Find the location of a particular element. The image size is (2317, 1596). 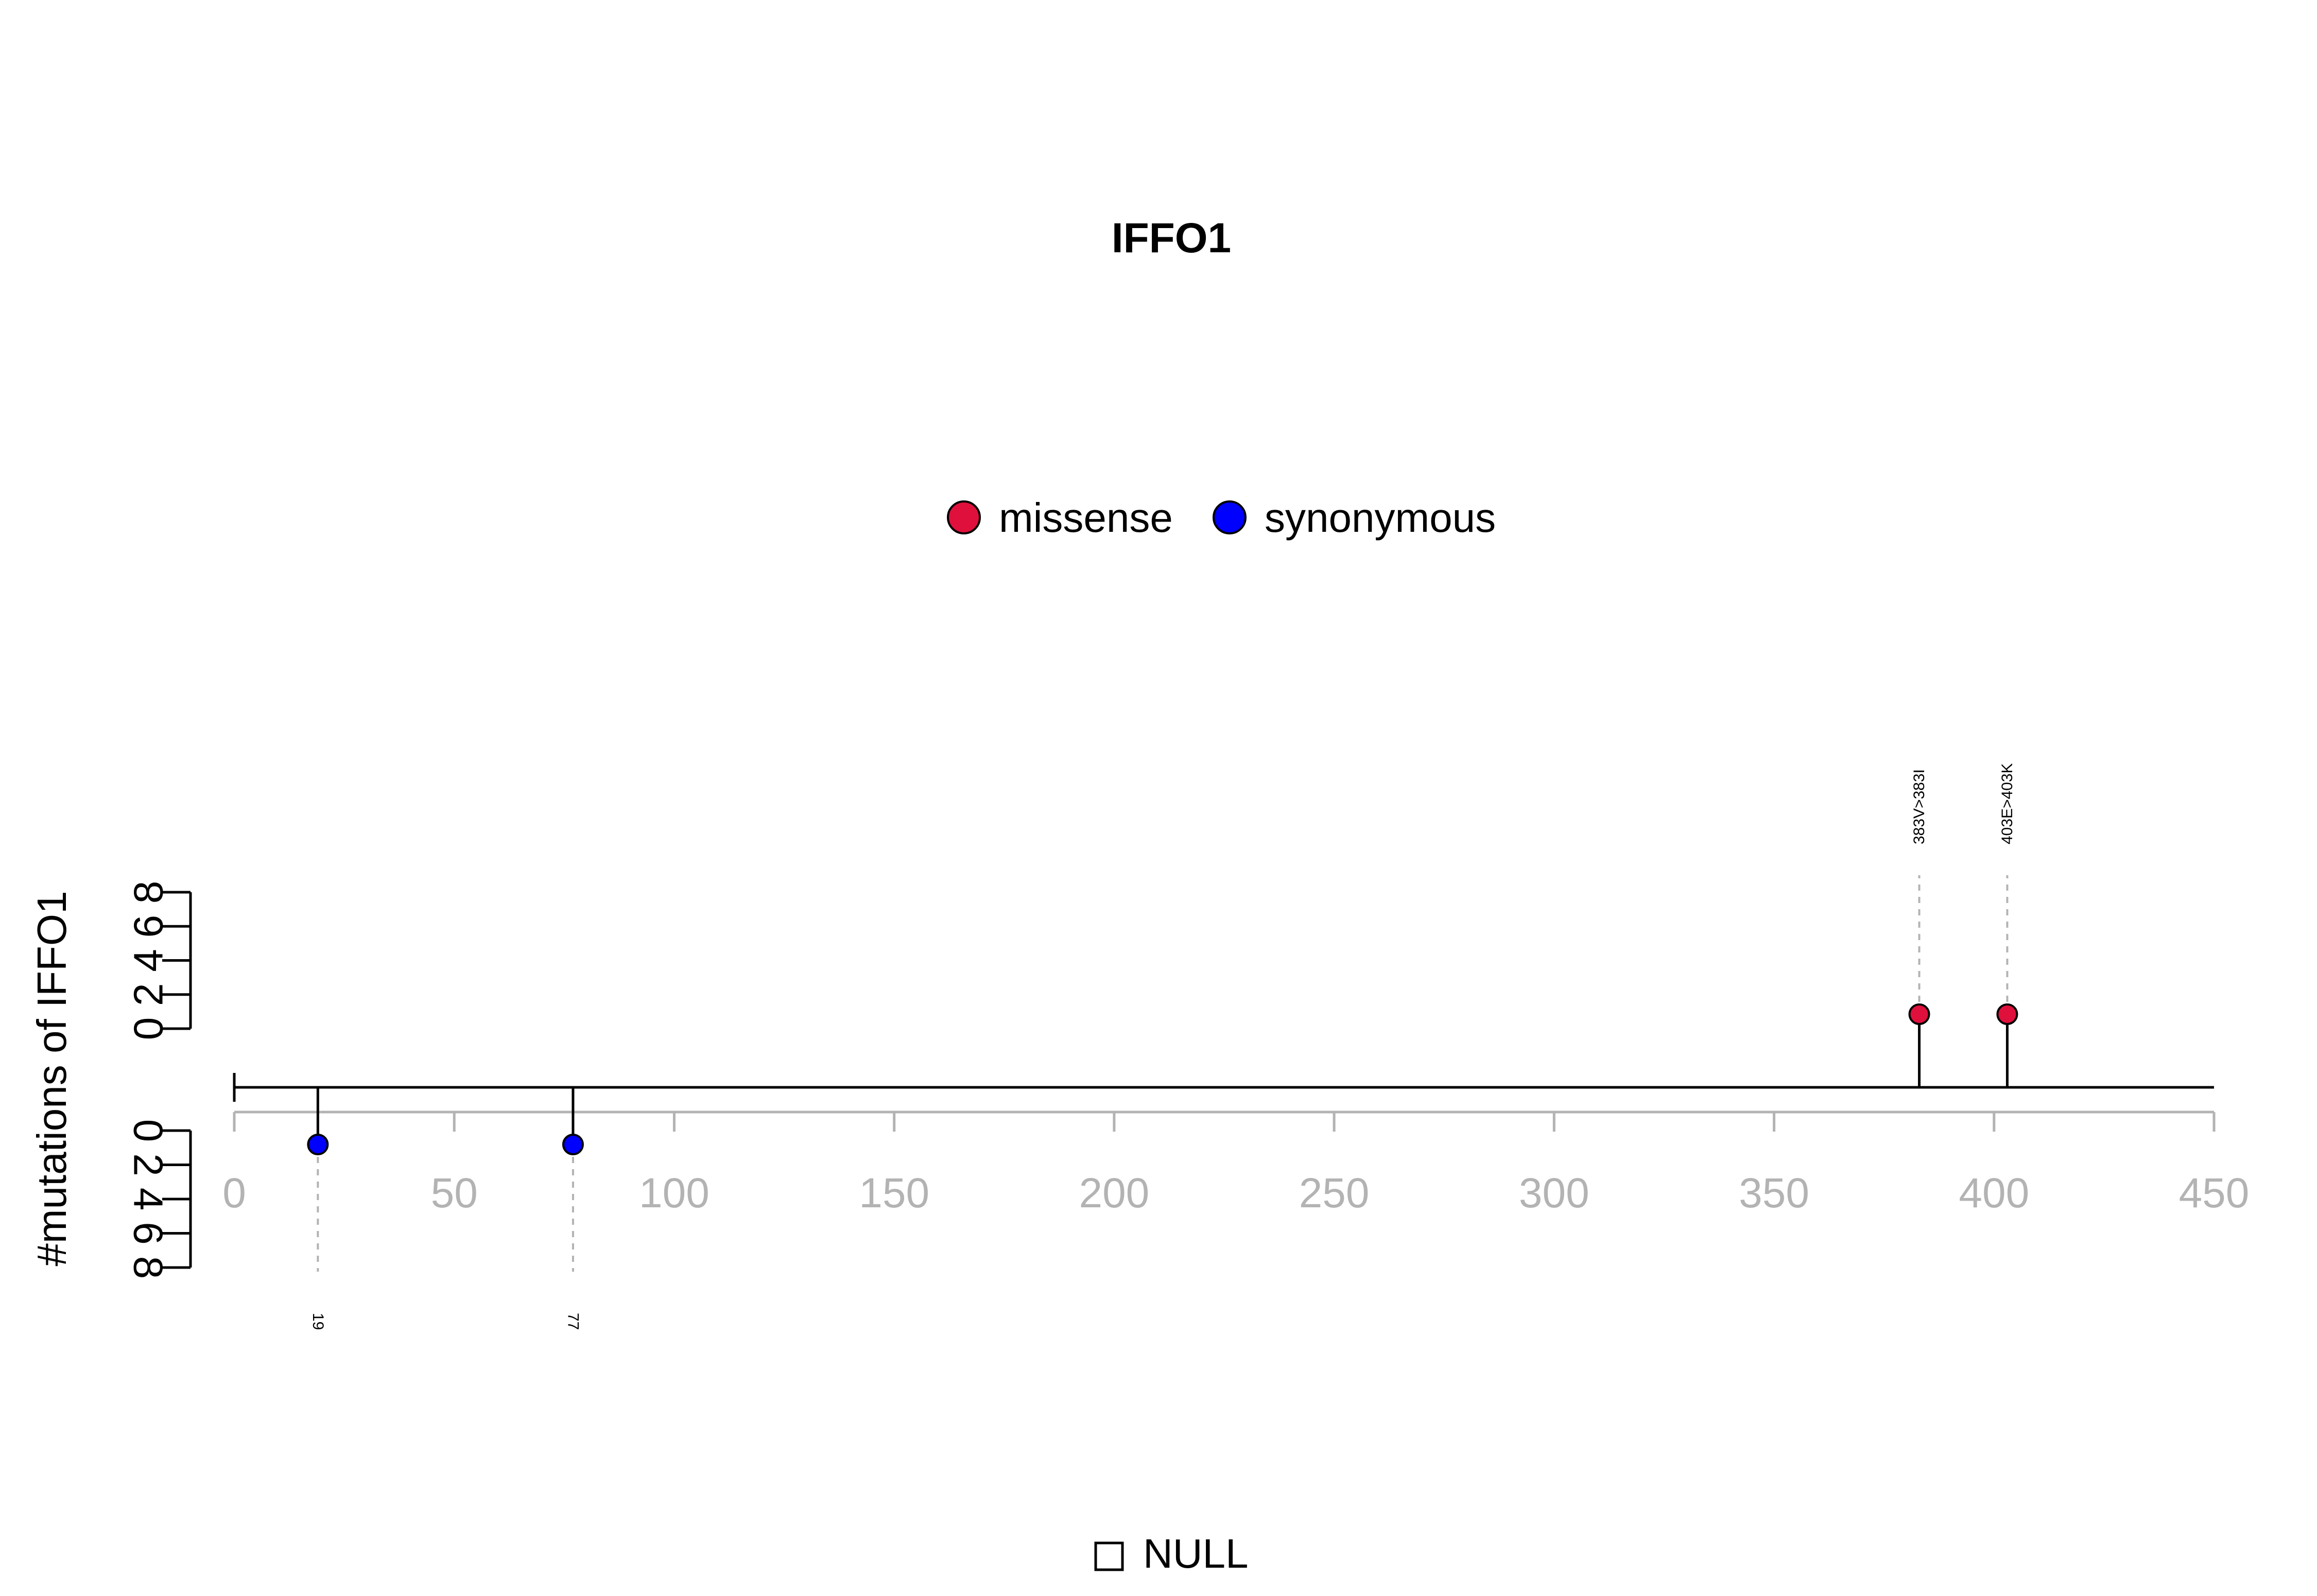

x-axis: 0 50 100 150 200 250 300 350 400 450 is located at coordinates (1236, 1164).